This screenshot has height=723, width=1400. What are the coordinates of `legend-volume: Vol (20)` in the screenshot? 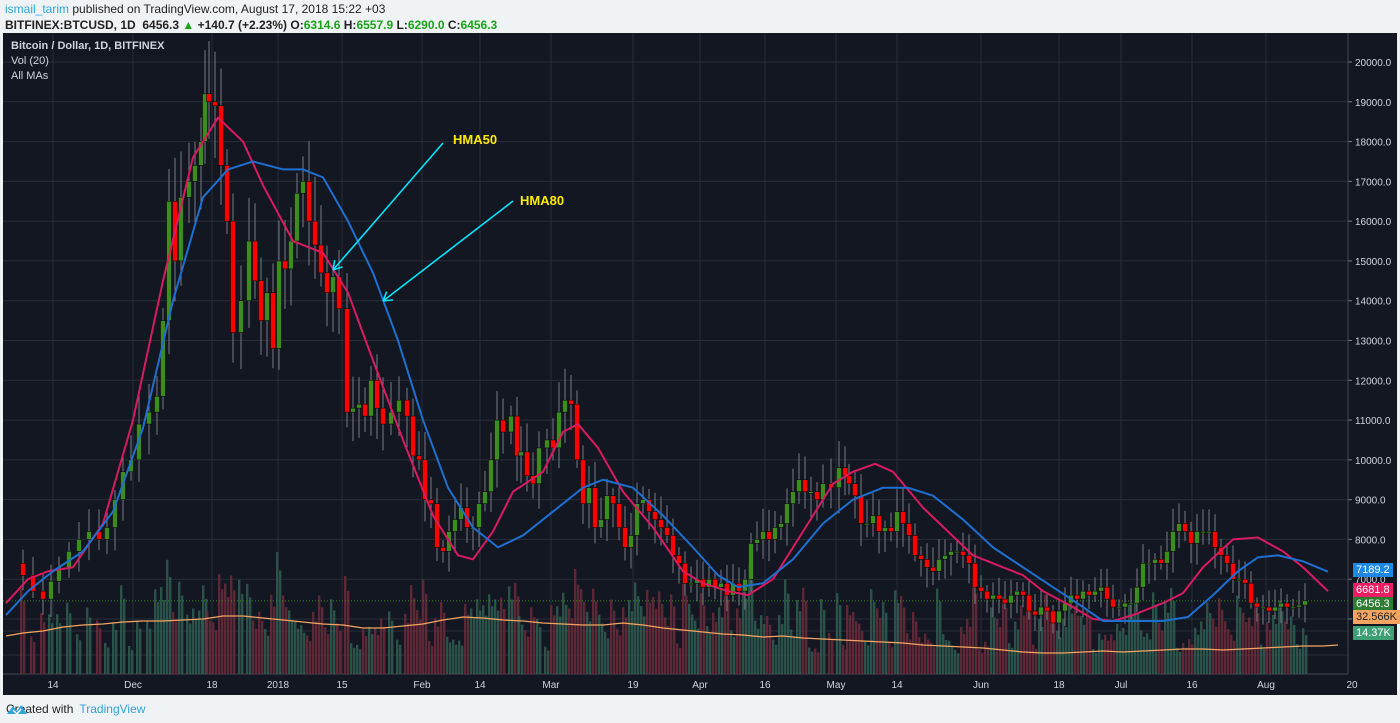 It's located at (30, 61).